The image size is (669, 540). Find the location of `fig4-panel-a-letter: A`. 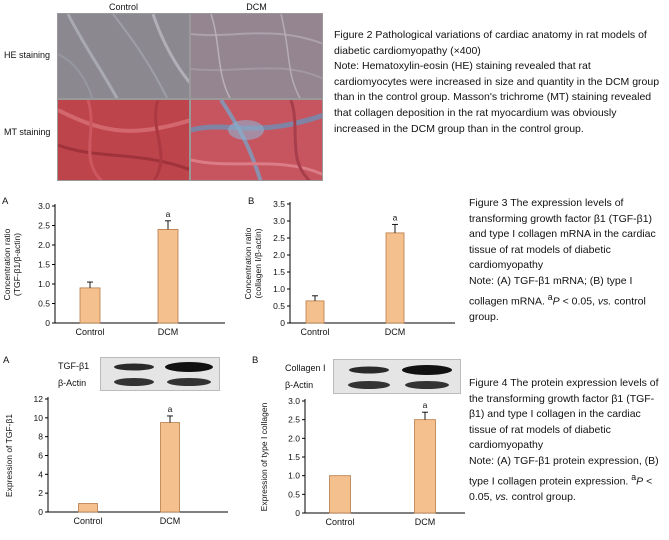

fig4-panel-a-letter: A is located at coordinates (6, 360).